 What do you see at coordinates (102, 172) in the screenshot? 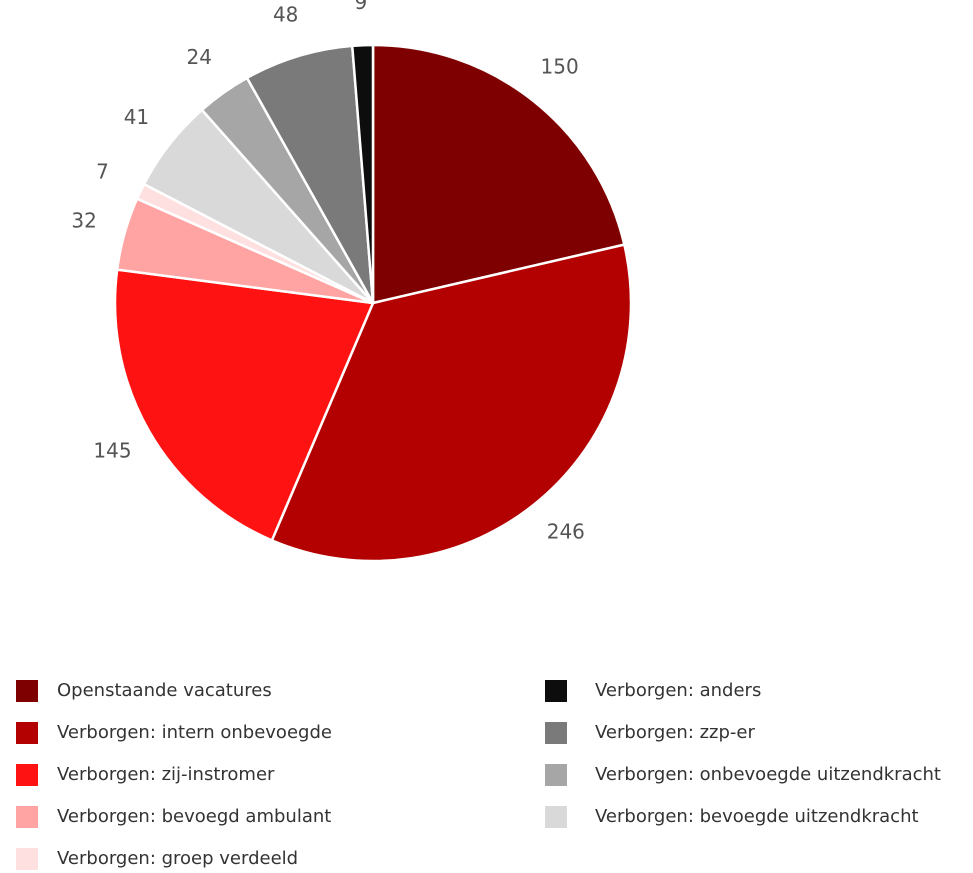
I see `value-label: 7` at bounding box center [102, 172].